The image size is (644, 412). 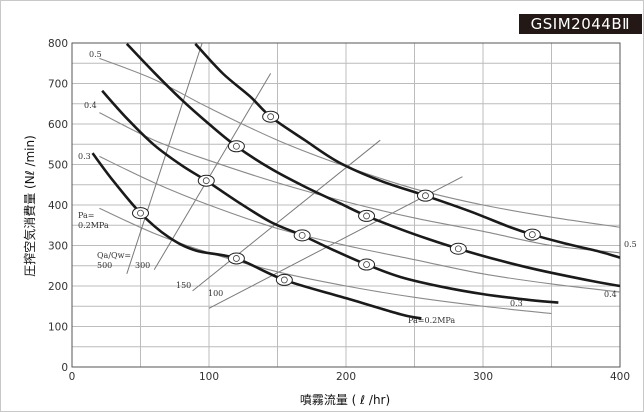 What do you see at coordinates (58, 44) in the screenshot?
I see `y-tick-label: 800` at bounding box center [58, 44].